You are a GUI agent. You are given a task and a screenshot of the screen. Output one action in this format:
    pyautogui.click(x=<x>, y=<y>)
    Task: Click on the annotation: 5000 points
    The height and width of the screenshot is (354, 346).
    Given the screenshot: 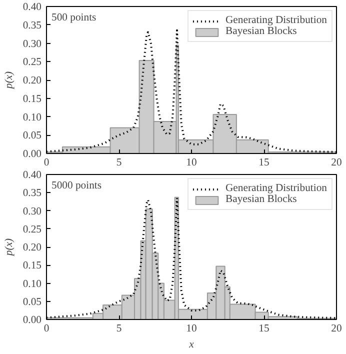 What is the action you would take?
    pyautogui.click(x=77, y=186)
    